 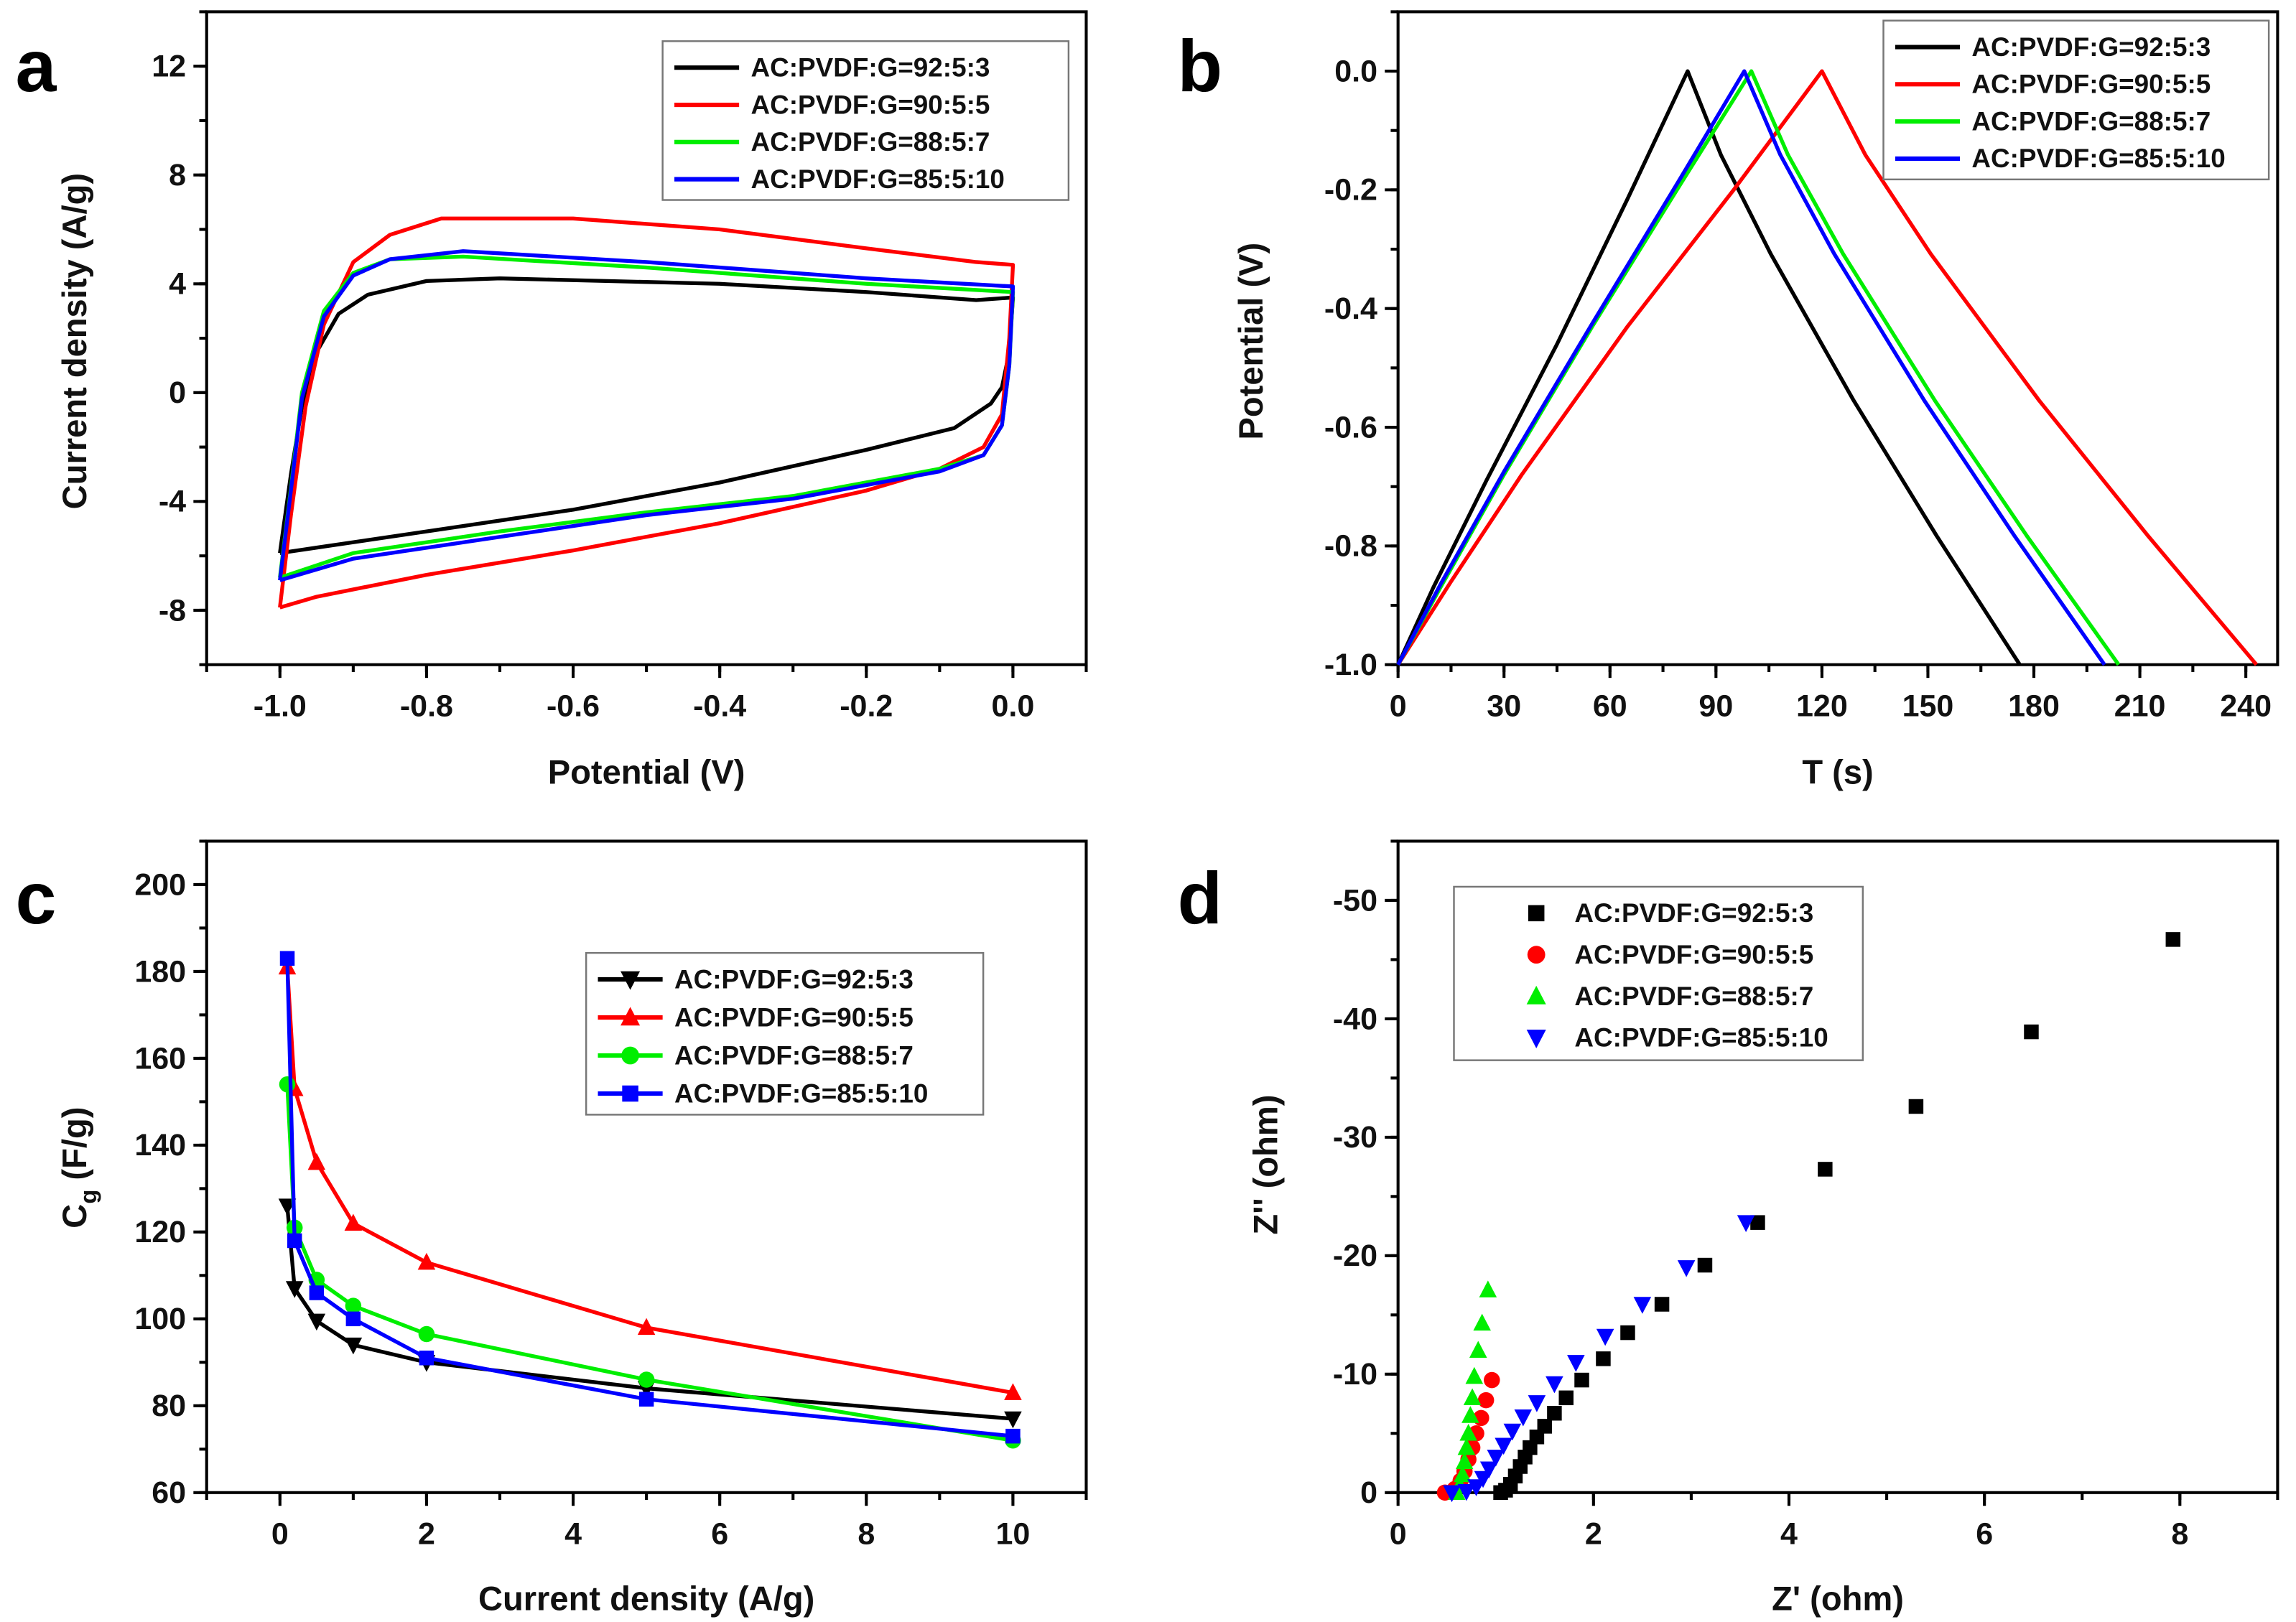 I want to click on panel-c-y-tick-label: 80, so click(x=169, y=1406).